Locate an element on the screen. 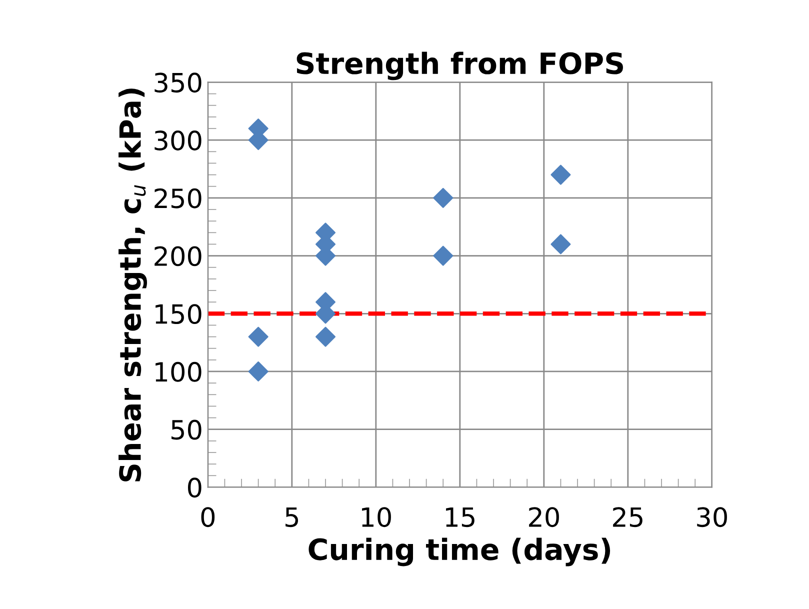 The width and height of the screenshot is (809, 609). x-axis-title: Curing time (days) is located at coordinates (459, 552).